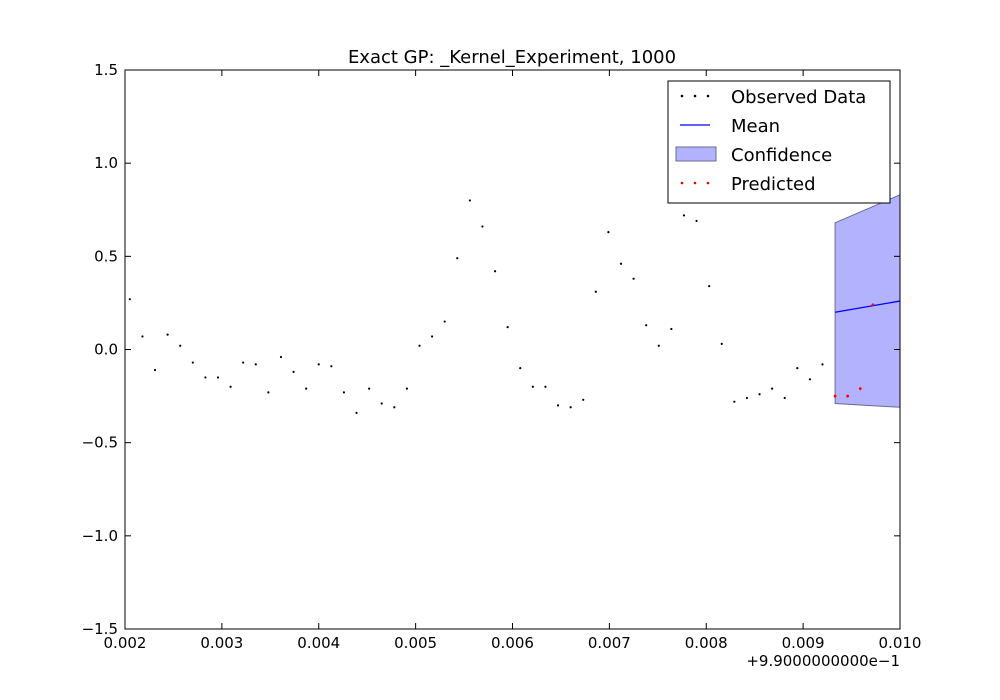 The image size is (1000, 700). I want to click on legend-label-confidence: Confidence, so click(781, 155).